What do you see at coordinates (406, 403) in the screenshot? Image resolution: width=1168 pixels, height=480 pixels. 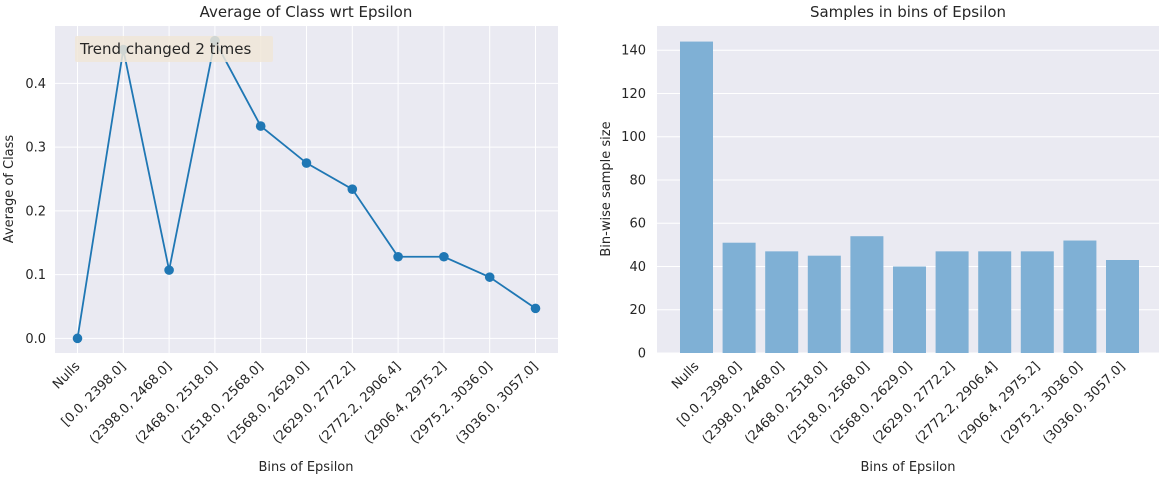 I see `line-x-tick-label: (2906.4, 2975.2]` at bounding box center [406, 403].